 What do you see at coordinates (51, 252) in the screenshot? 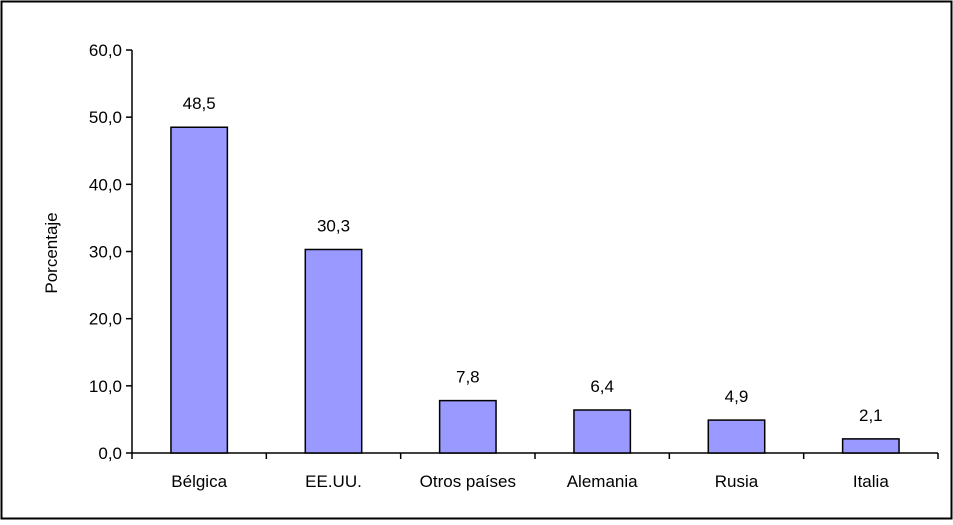
I see `y-axis-label: Porcentaje` at bounding box center [51, 252].